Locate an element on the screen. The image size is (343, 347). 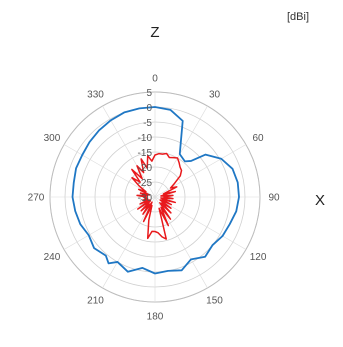
angle-tick-label: 210 is located at coordinates (95, 301).